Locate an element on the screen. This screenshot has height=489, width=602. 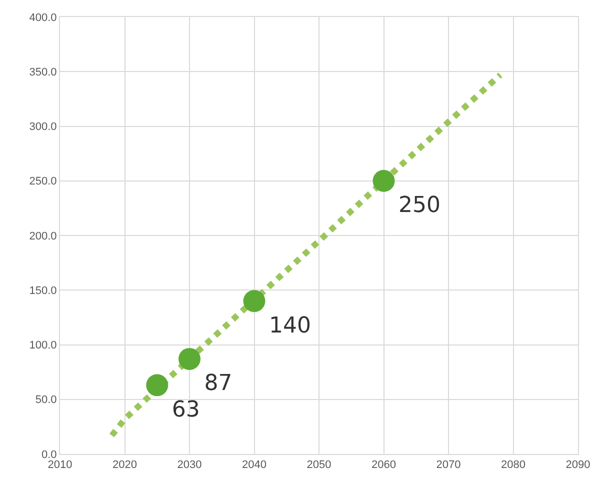
data-label: 140 is located at coordinates (290, 325).